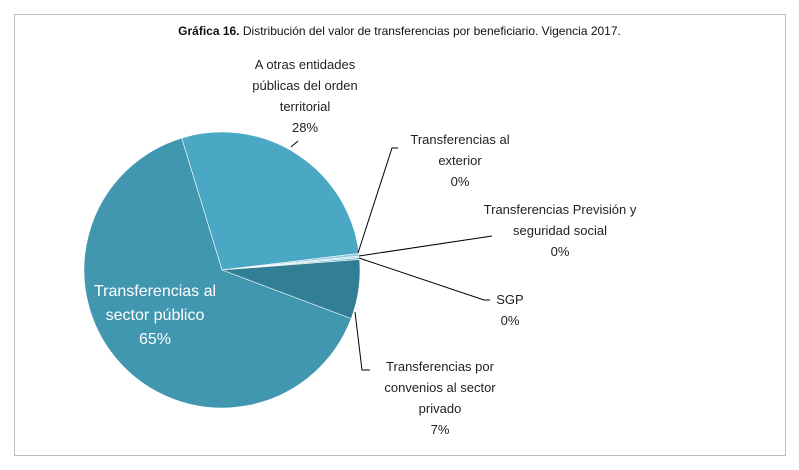  Describe the element at coordinates (510, 299) in the screenshot. I see `slice-name: SGP` at that location.